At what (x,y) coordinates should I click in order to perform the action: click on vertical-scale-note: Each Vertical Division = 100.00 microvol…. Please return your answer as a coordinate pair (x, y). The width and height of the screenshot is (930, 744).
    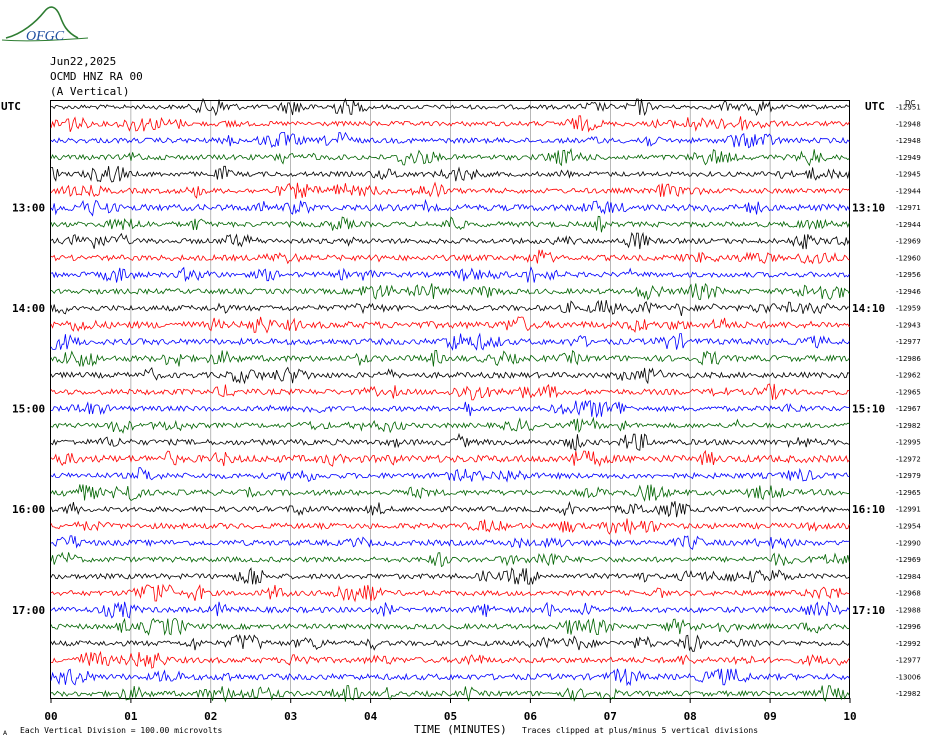
    Looking at the image, I should click on (121, 730).